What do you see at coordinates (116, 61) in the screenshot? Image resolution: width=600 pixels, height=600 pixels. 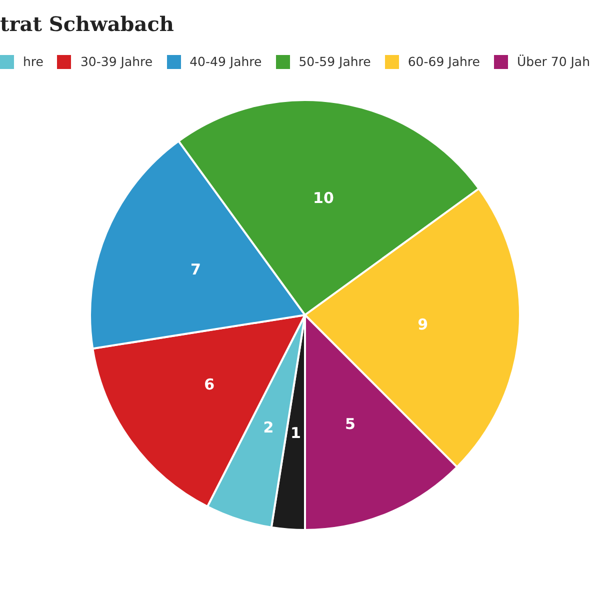 I see `legend-label: 30-39 Jahre` at bounding box center [116, 61].